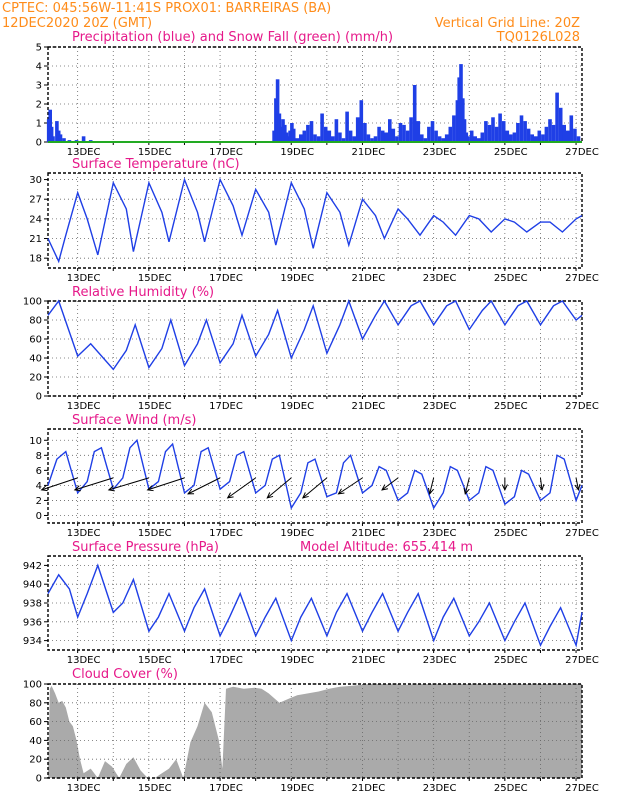 The image size is (618, 804). I want to click on model-altitude: Model Altitude: 655.414 m, so click(386, 547).